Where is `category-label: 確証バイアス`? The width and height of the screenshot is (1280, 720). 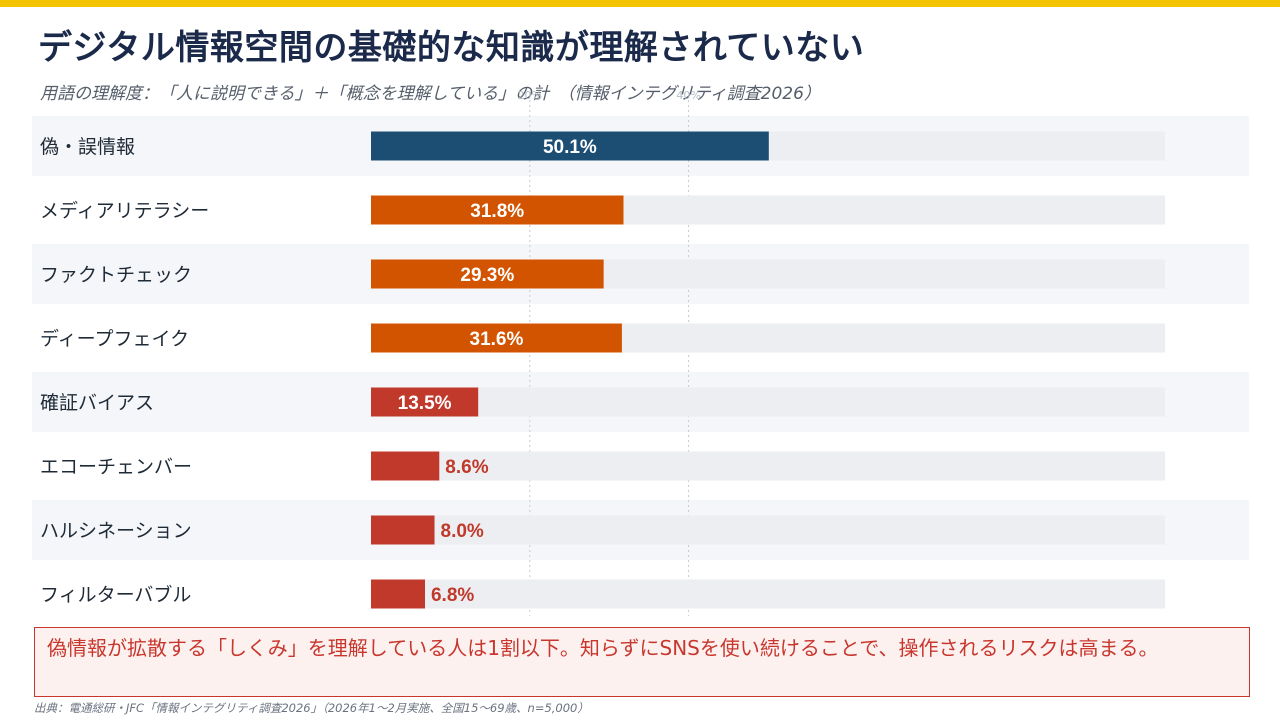
category-label: 確証バイアス is located at coordinates (97, 403).